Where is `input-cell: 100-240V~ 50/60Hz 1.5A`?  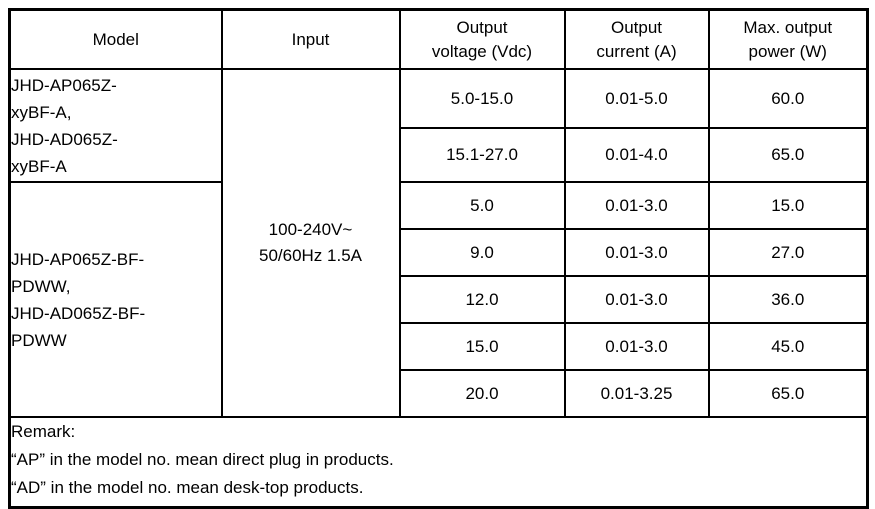 input-cell: 100-240V~ 50/60Hz 1.5A is located at coordinates (310, 243).